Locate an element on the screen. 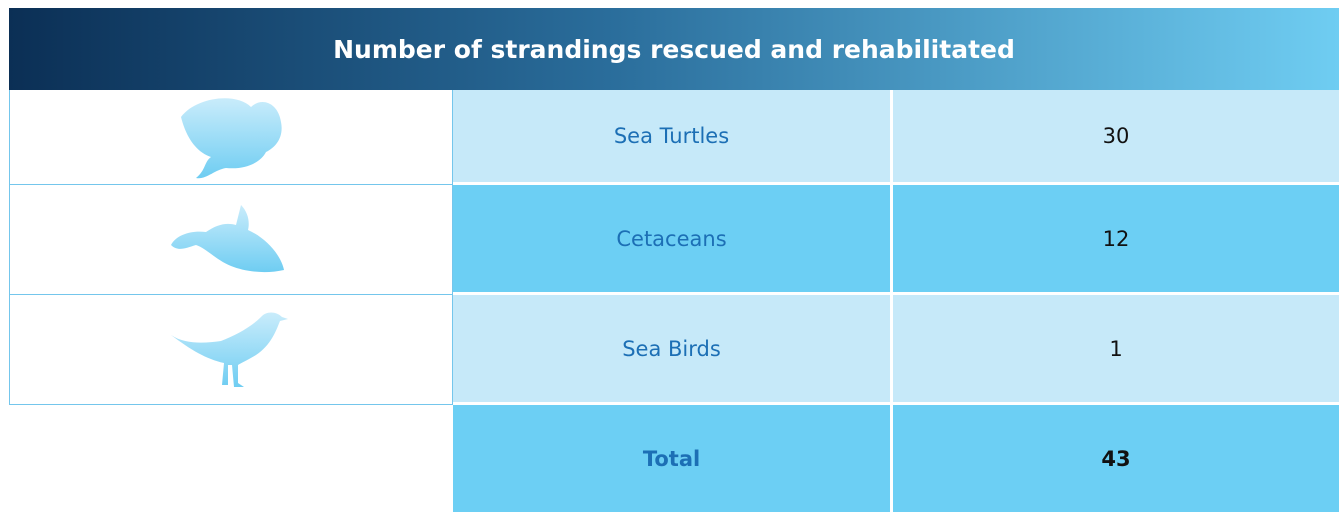 This screenshot has width=1339, height=525. count: 12 is located at coordinates (1116, 240).